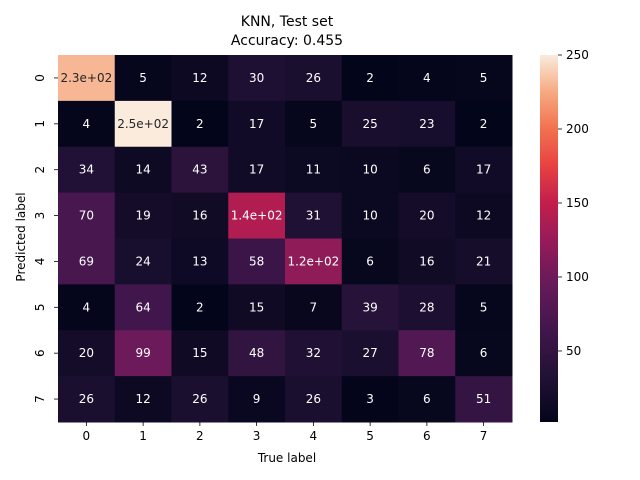 The height and width of the screenshot is (480, 640). What do you see at coordinates (369, 124) in the screenshot?
I see `cell-label: 25` at bounding box center [369, 124].